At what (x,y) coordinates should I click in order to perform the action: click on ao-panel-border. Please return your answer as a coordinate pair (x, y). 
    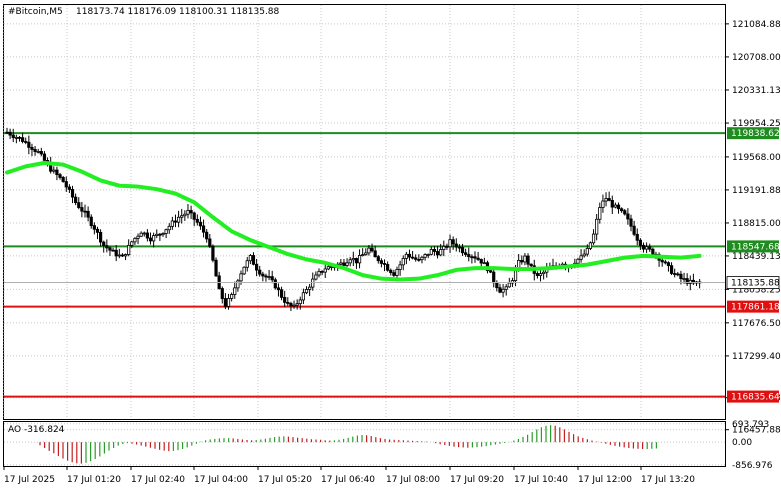
    Looking at the image, I should click on (364, 444).